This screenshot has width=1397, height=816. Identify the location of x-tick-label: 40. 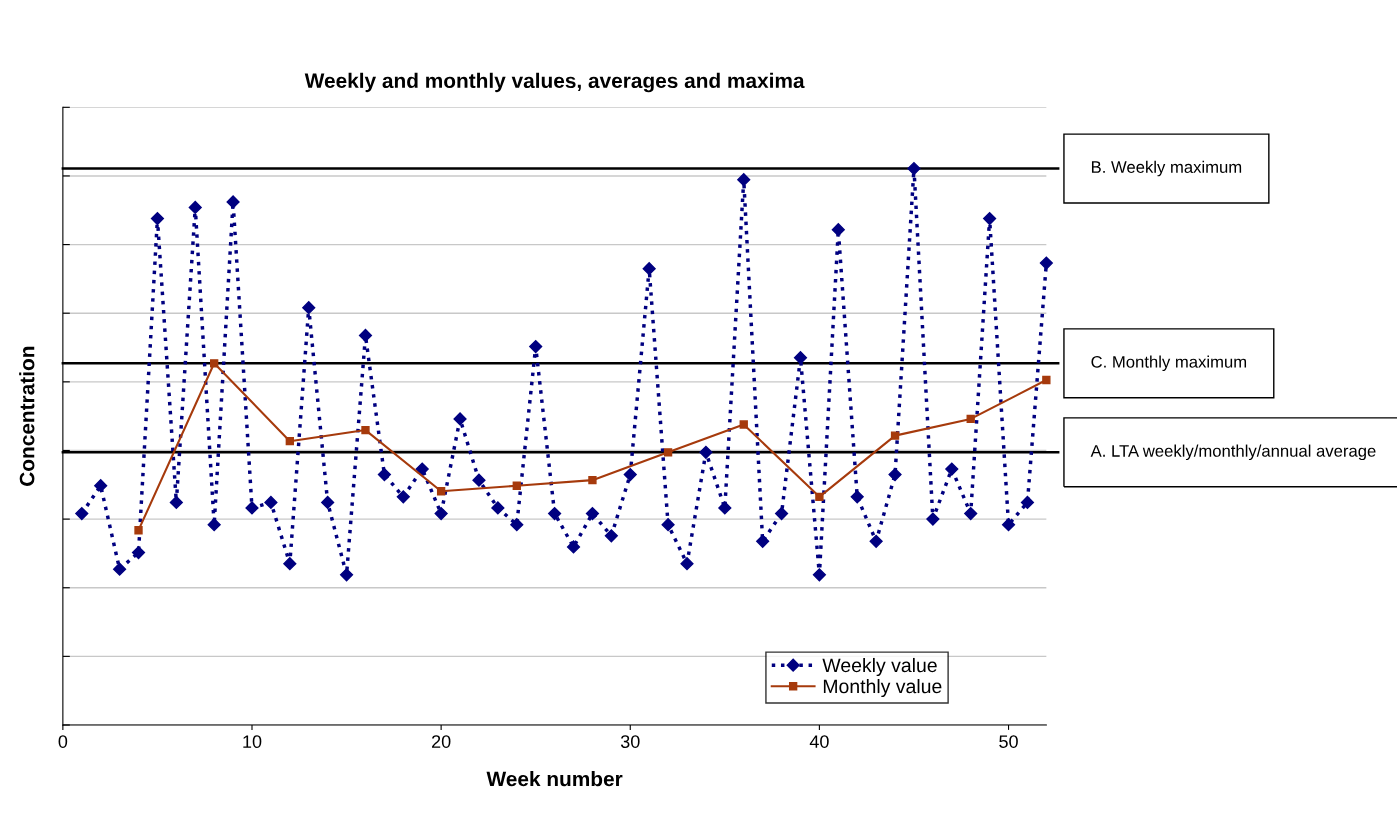
(819, 741).